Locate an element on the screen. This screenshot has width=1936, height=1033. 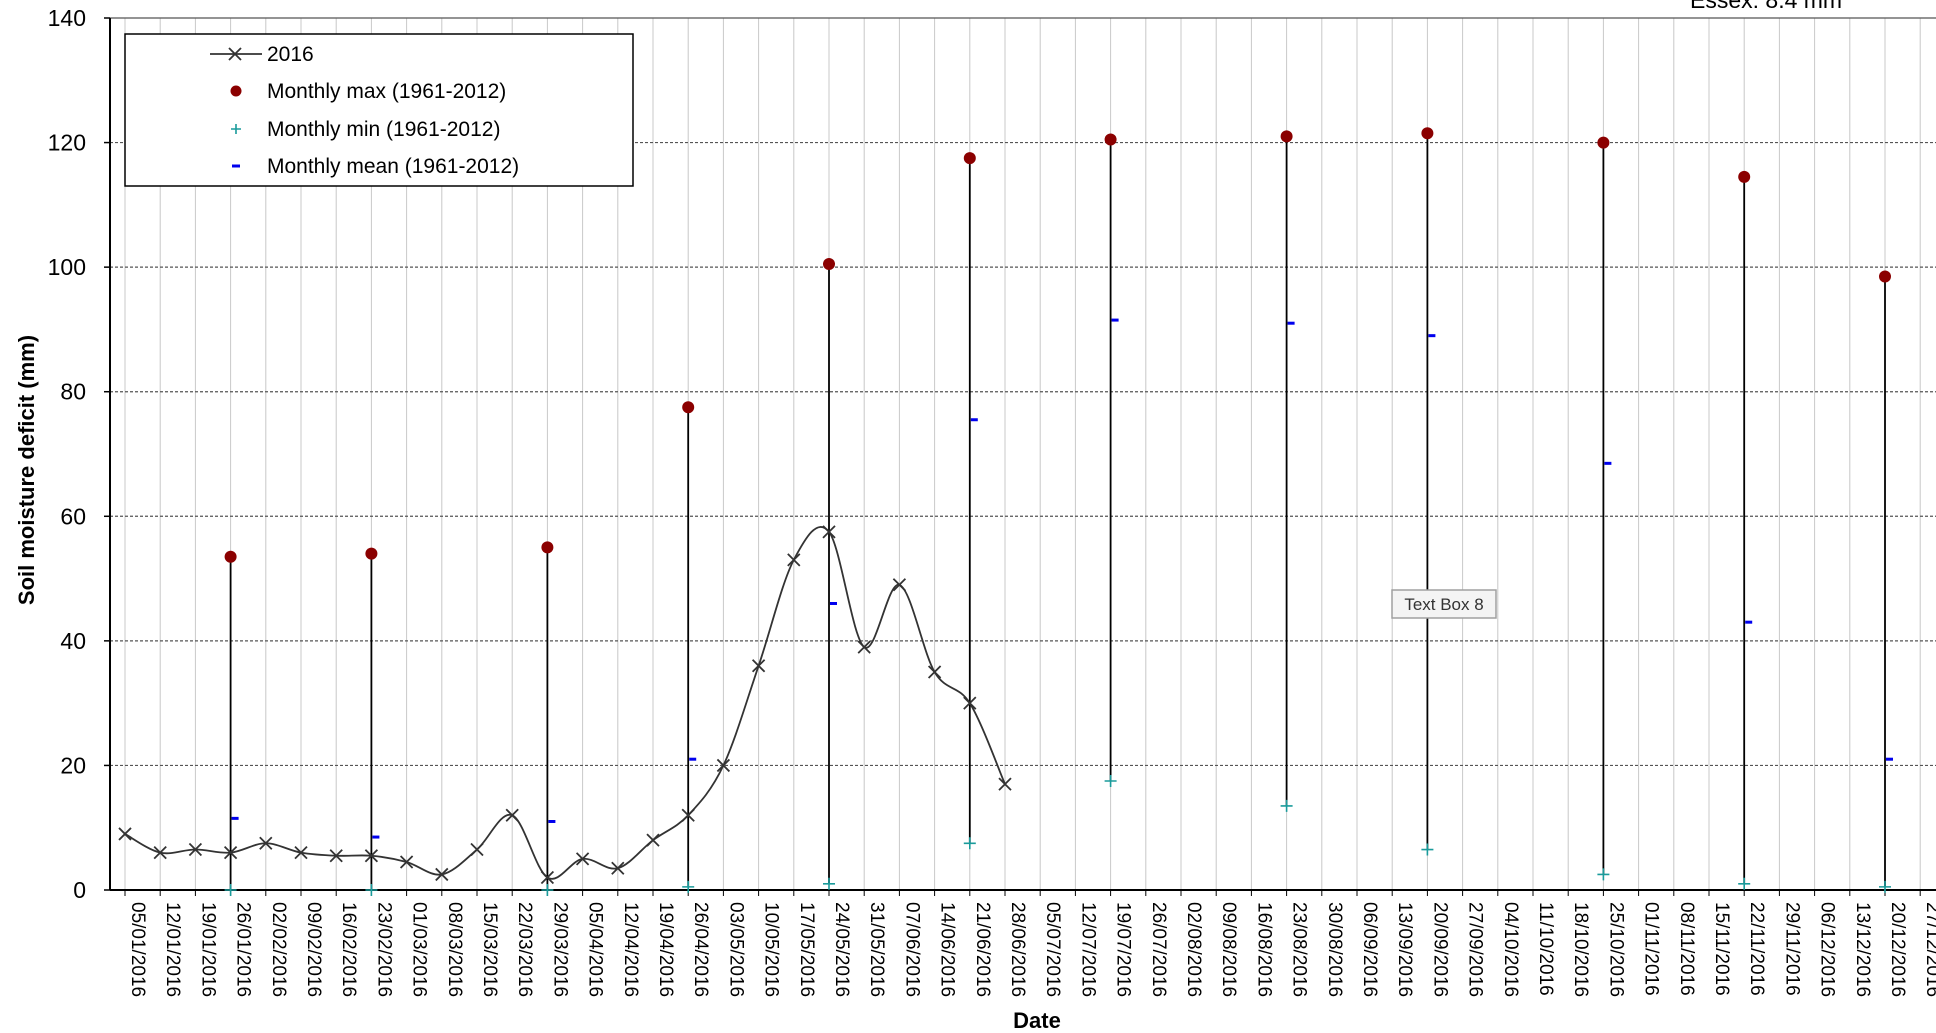
y-tick-labels: 0 20 40 60 80 100 120 140 is located at coordinates (67, 454).